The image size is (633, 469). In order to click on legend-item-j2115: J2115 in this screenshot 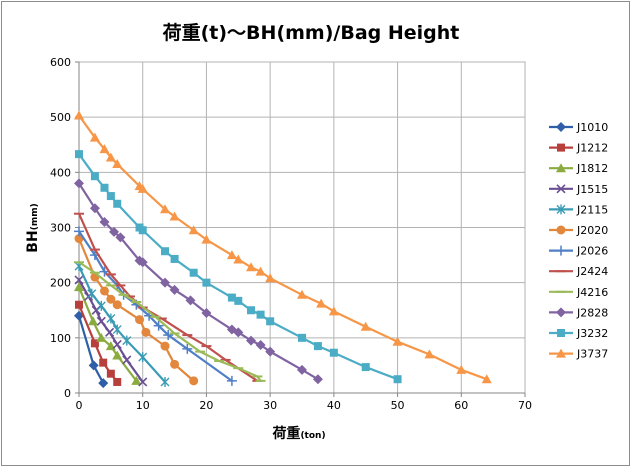, I will do `click(578, 209)`.